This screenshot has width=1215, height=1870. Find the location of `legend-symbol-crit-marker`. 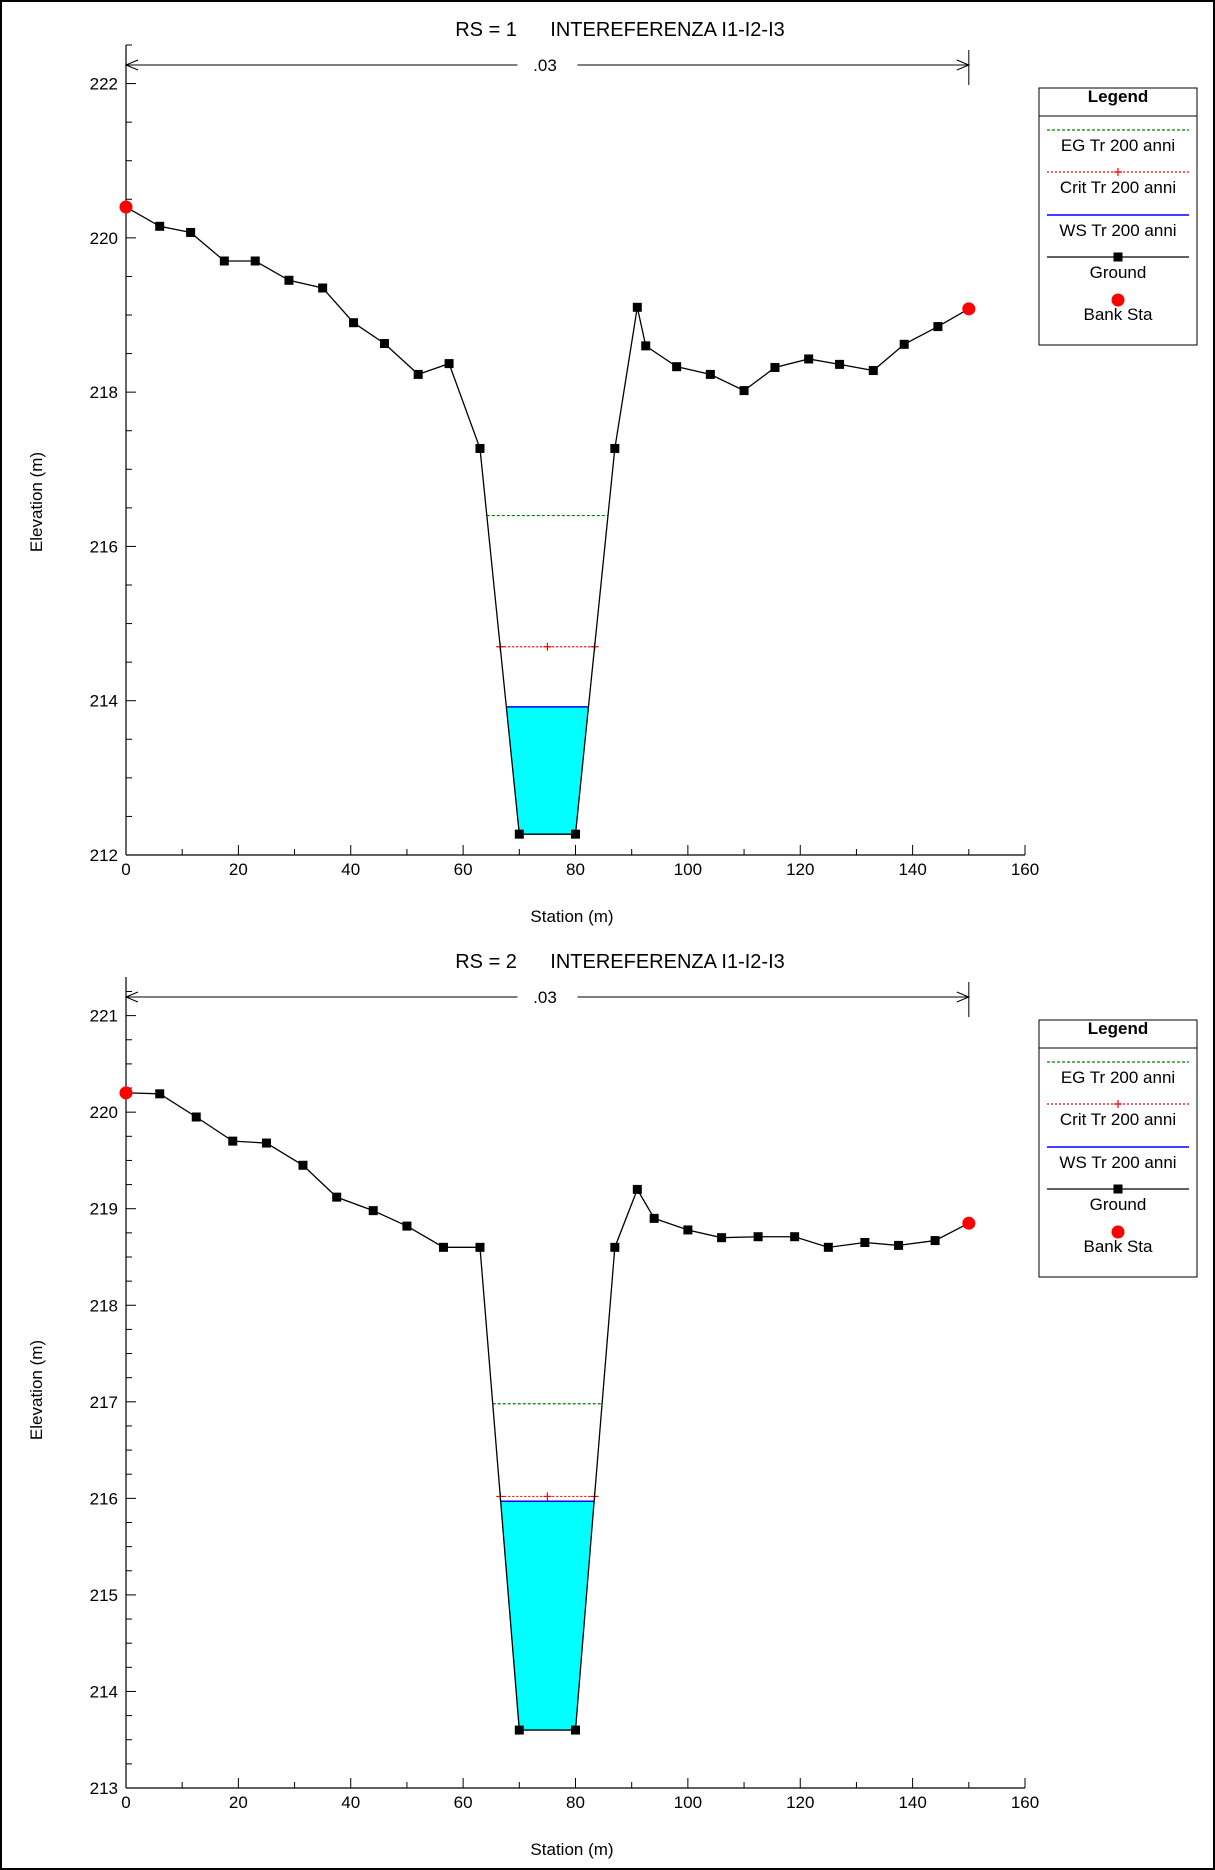

legend-symbol-crit-marker is located at coordinates (1118, 172).